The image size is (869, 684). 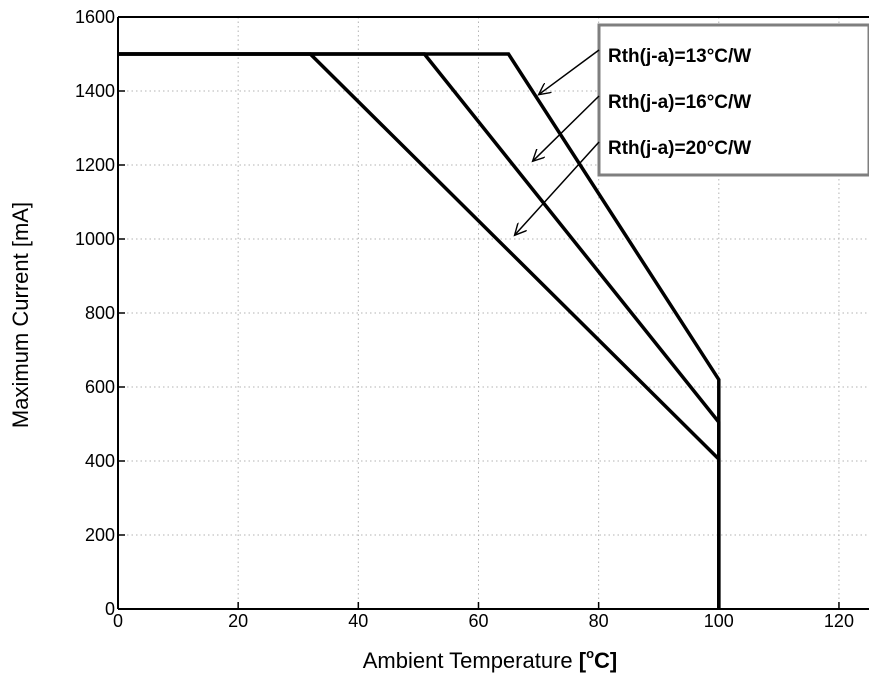 I want to click on x-tick-label: 100, so click(x=719, y=621).